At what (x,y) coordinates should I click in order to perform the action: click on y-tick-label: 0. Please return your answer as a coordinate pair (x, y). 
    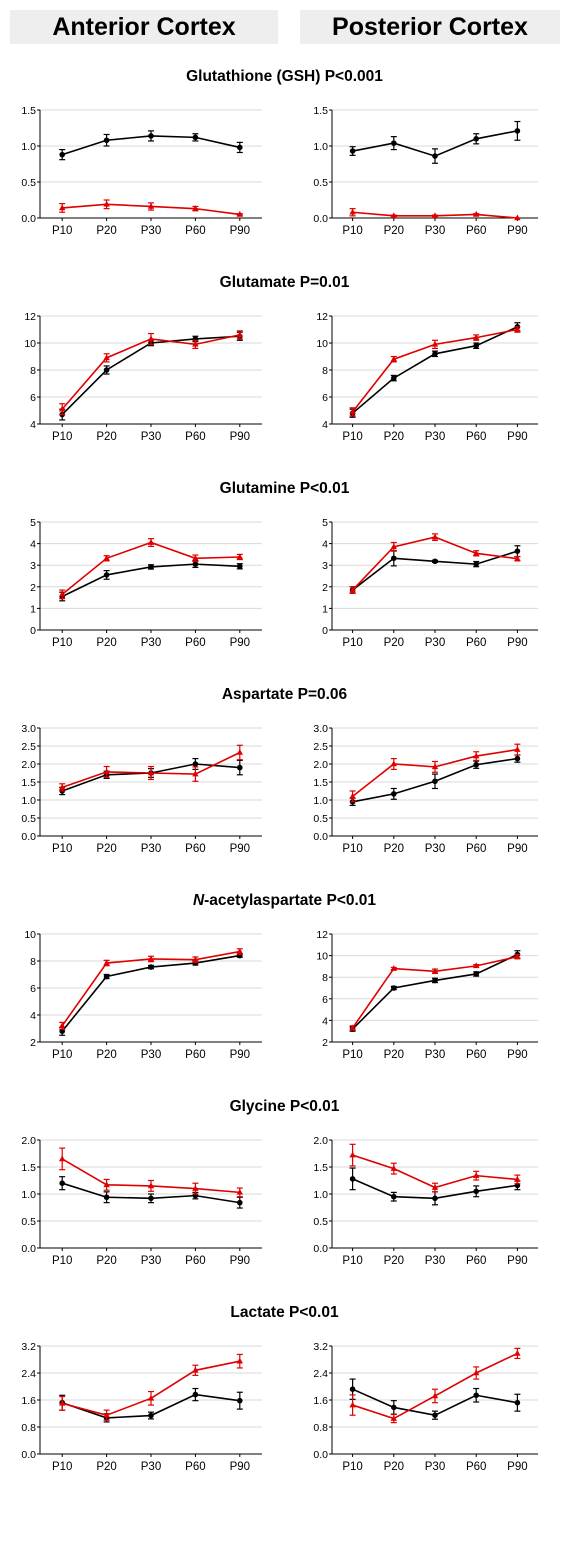
    Looking at the image, I should click on (325, 631).